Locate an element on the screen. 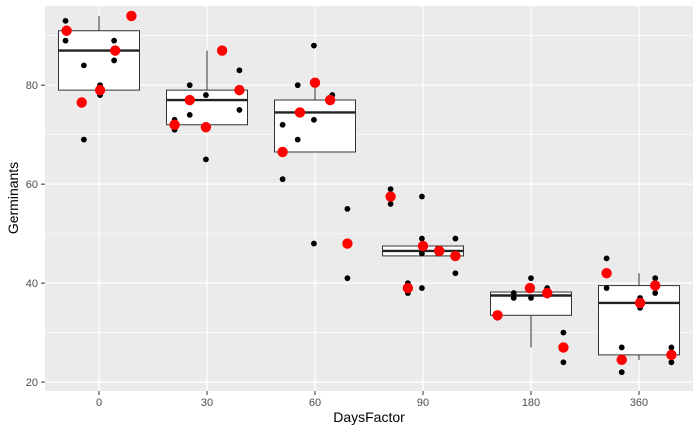 This screenshot has width=700, height=432. y-tick-label: 80 is located at coordinates (32, 86).